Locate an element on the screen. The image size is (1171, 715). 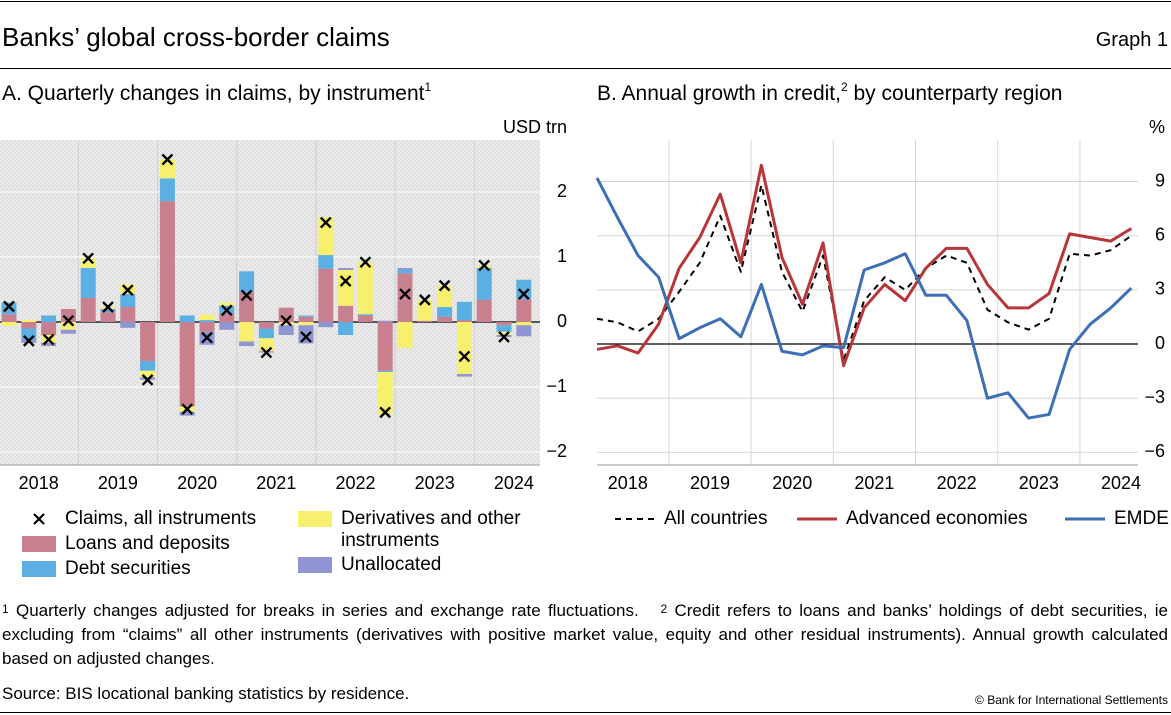
legend-label: All countries is located at coordinates (716, 518).